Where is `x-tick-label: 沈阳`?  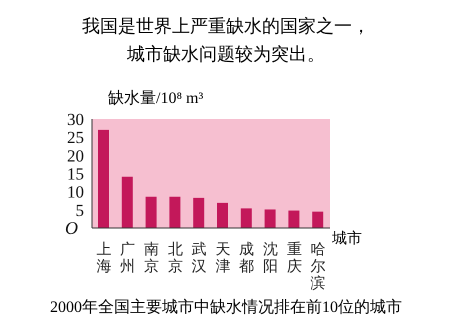 x-tick-label: 沈阳 is located at coordinates (270, 258).